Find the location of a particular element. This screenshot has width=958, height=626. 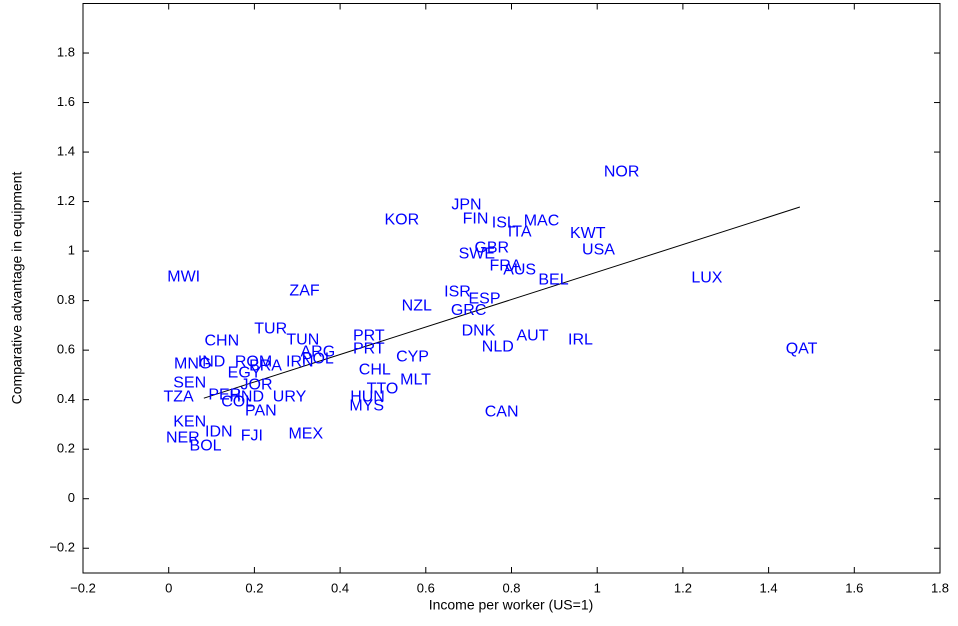

x-tick-label: 1.2 is located at coordinates (683, 587).